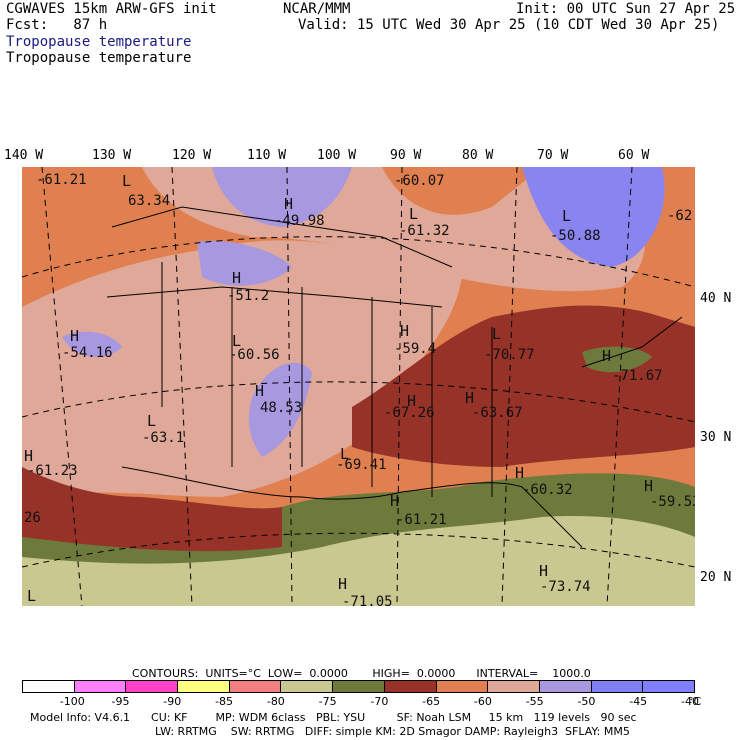 The image size is (740, 740). What do you see at coordinates (99, 58) in the screenshot?
I see `field-title-2: Tropopause temperature` at bounding box center [99, 58].